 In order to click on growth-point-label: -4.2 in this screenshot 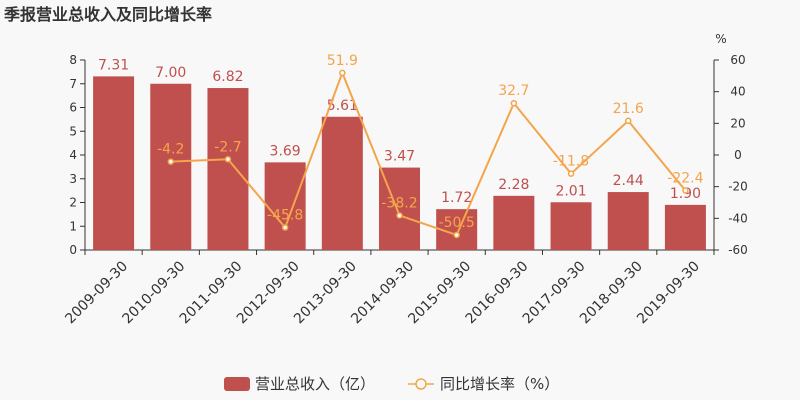, I will do `click(170, 150)`.